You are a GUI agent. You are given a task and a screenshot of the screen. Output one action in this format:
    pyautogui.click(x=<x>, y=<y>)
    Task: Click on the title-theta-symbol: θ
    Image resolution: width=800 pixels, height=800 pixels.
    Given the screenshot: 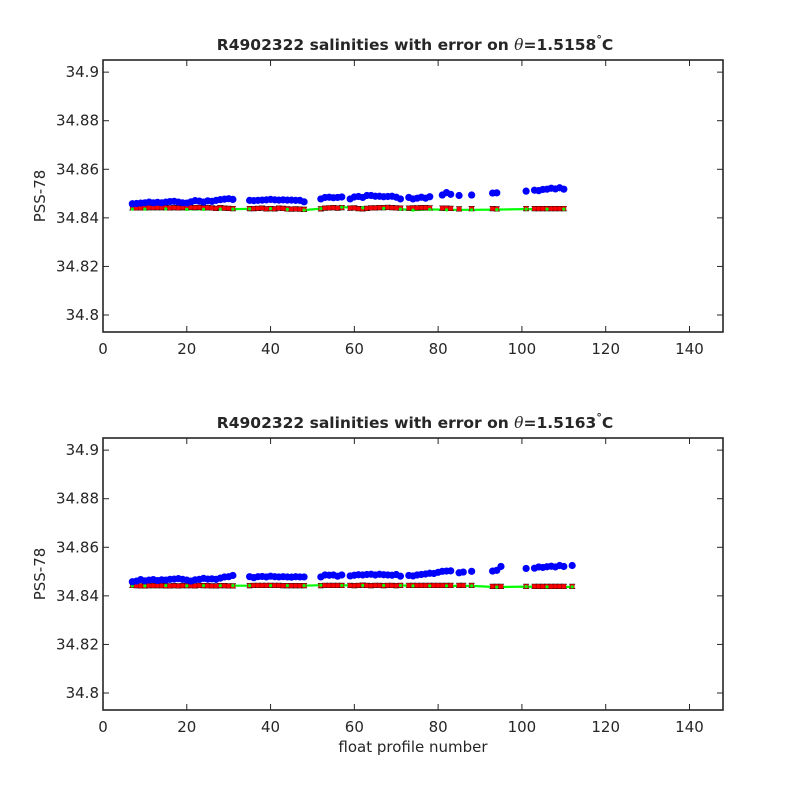 What is the action you would take?
    pyautogui.click(x=519, y=423)
    